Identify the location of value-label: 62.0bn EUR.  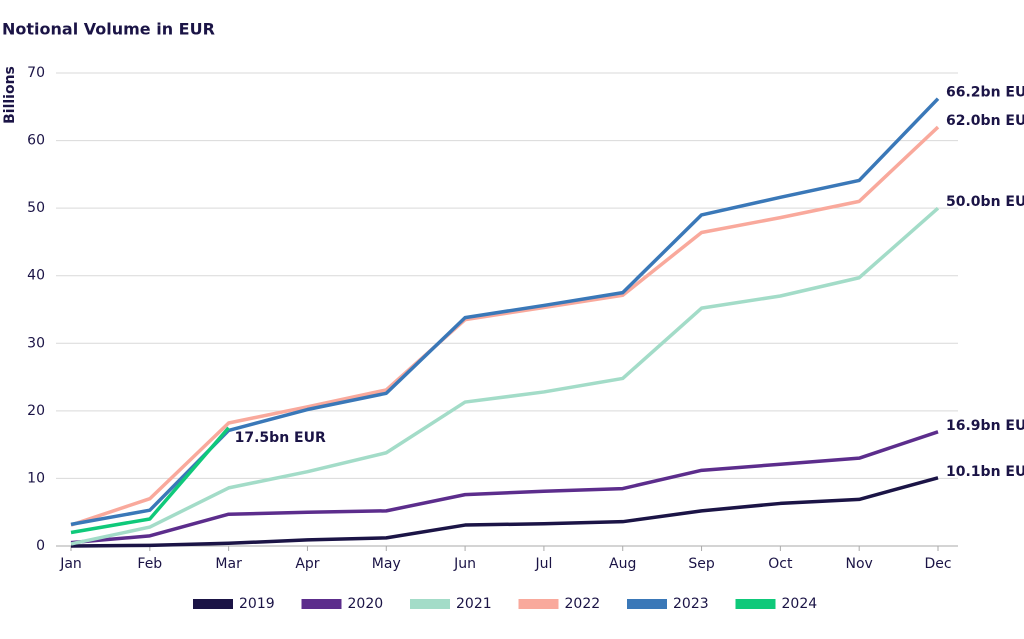
(985, 121).